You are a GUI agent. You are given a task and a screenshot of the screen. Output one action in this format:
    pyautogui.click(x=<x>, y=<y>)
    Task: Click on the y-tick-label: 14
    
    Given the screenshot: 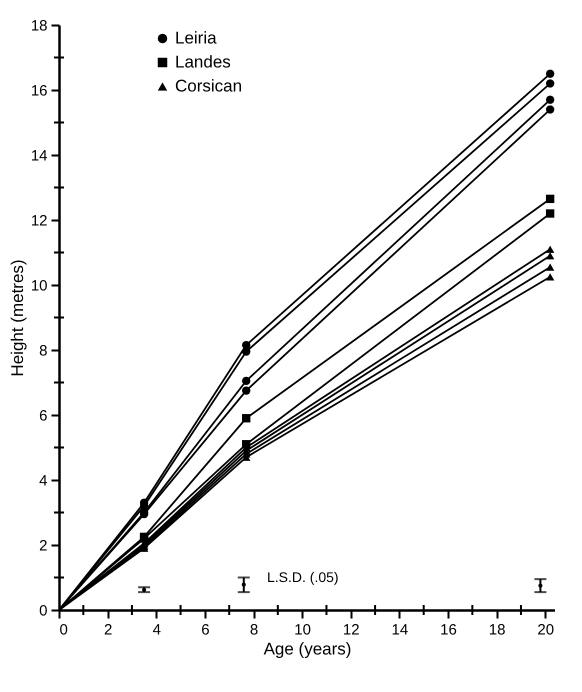 What is the action you would take?
    pyautogui.click(x=39, y=156)
    